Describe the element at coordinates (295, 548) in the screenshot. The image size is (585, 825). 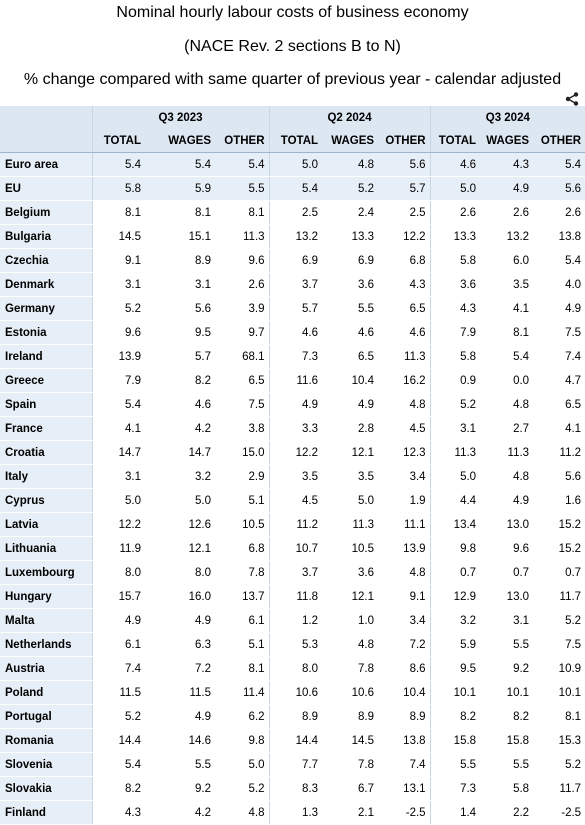
I see `value-cell: 10.7` at that location.